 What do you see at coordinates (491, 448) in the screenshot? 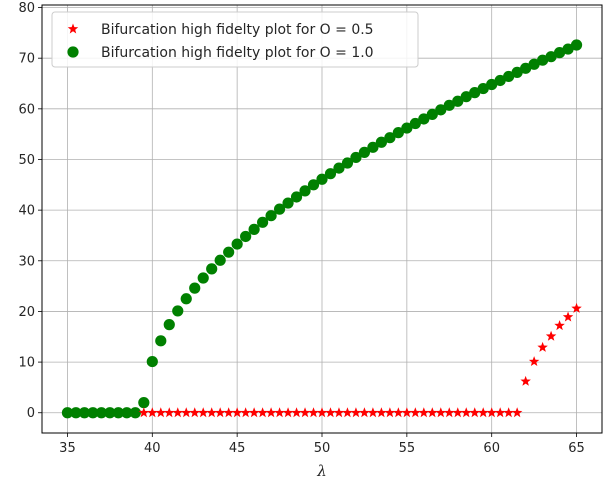
I see `x-tick-label: 60` at bounding box center [491, 448].